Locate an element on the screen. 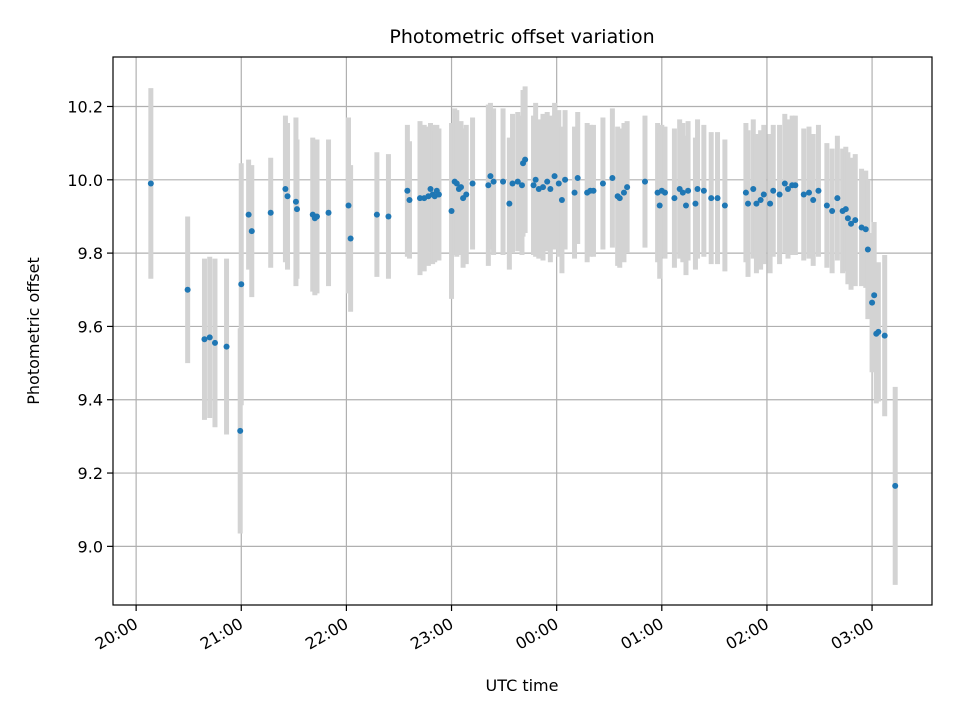  y-tick-label: 9.2 is located at coordinates (90, 473).